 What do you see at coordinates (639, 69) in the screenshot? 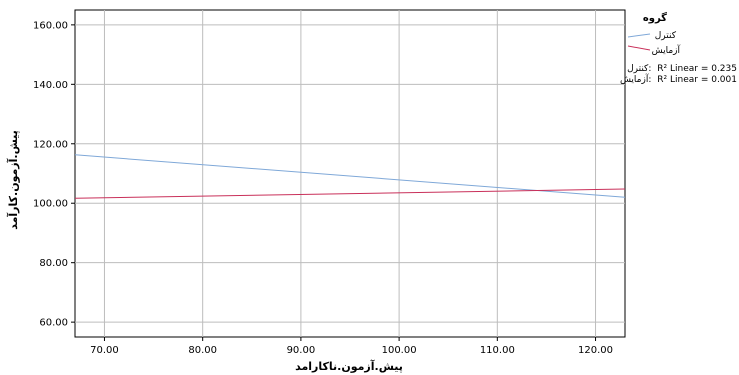
I see `fit-group-control: کنترل:` at bounding box center [639, 69].